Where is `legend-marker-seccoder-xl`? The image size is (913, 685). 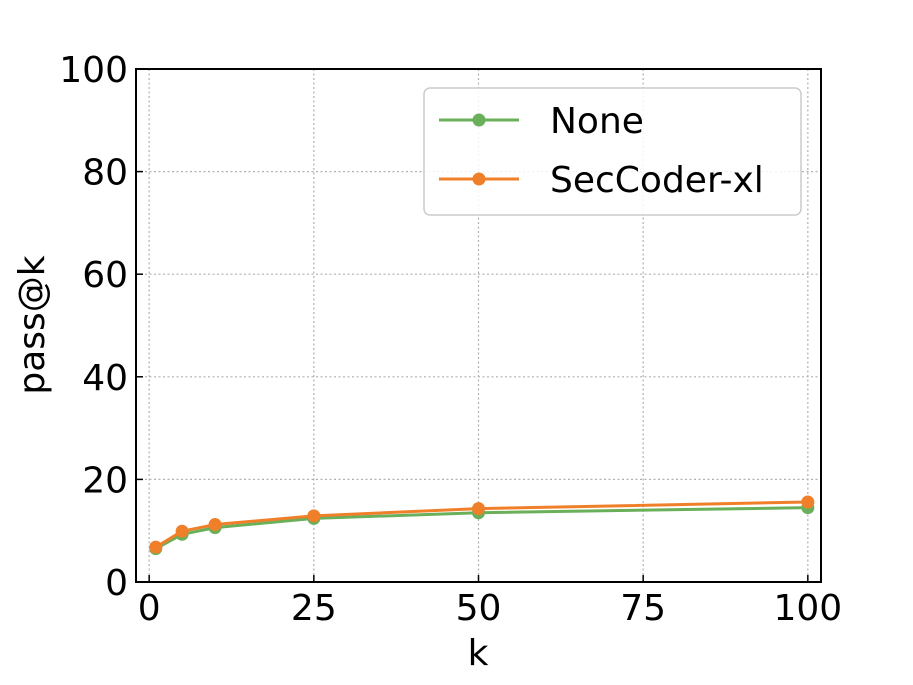
legend-marker-seccoder-xl is located at coordinates (479, 179).